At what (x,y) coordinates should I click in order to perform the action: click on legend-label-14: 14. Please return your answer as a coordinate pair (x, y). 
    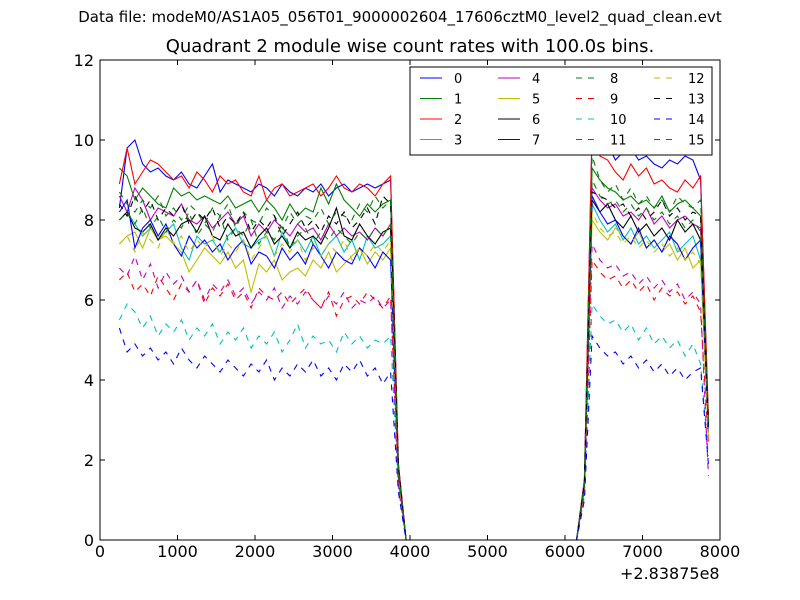
    Looking at the image, I should click on (696, 120).